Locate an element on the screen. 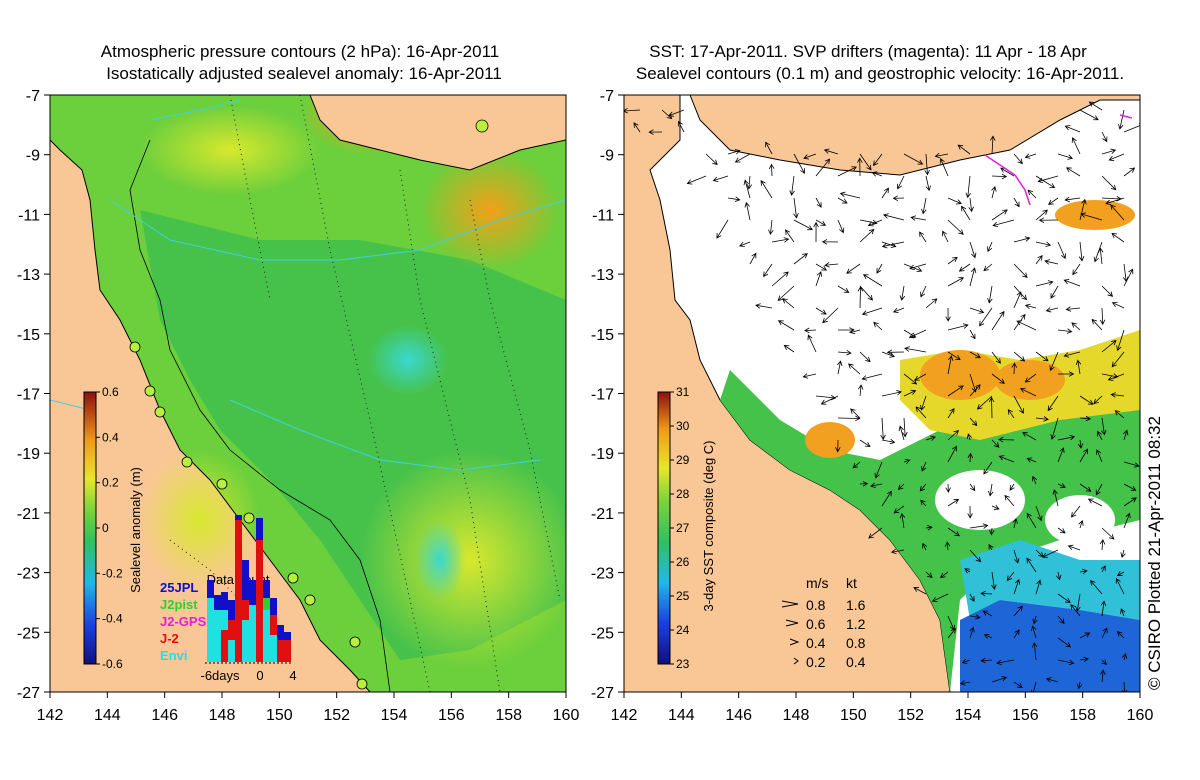  mission-legend-item: J2pist is located at coordinates (179, 604).